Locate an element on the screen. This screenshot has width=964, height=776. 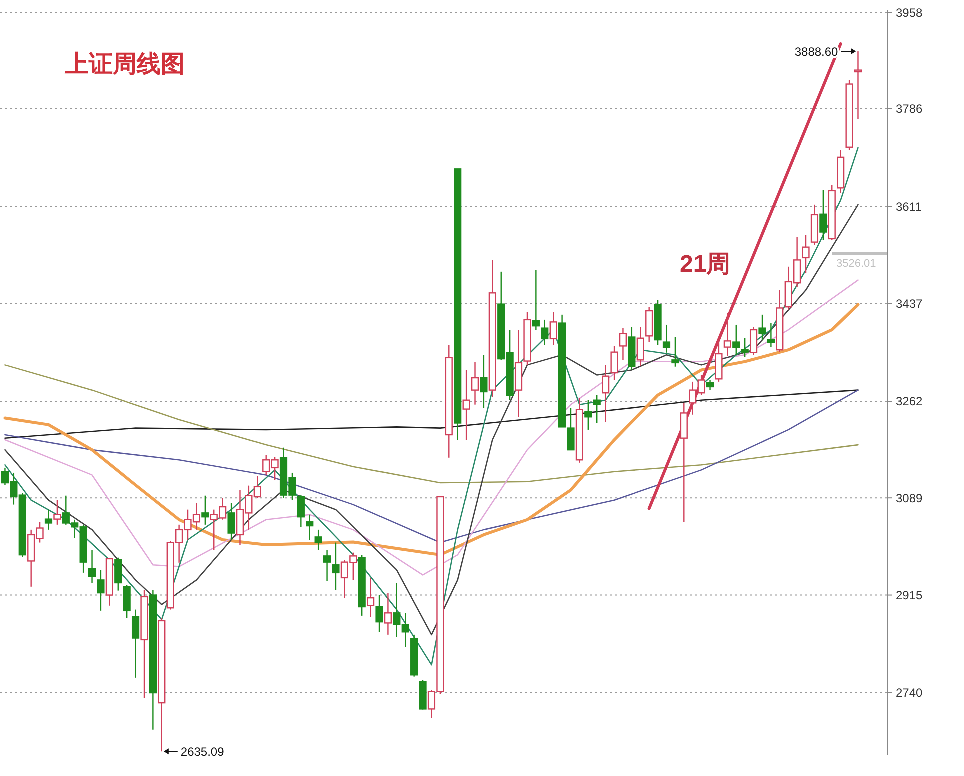
y-tick-label: 3262 is located at coordinates (910, 401).